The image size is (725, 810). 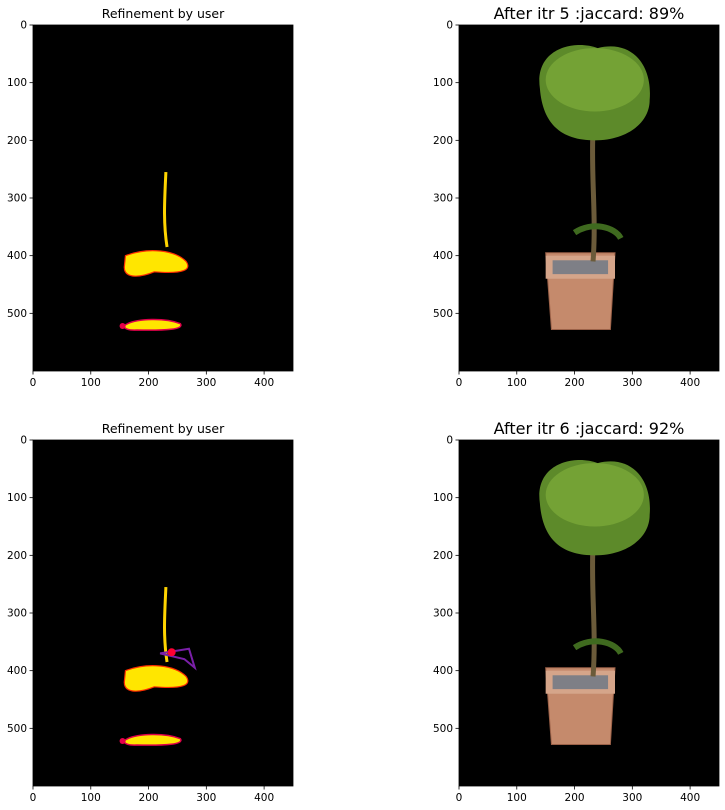 I want to click on panel-title: After itr 6 :jaccard: 92%, so click(x=589, y=428).